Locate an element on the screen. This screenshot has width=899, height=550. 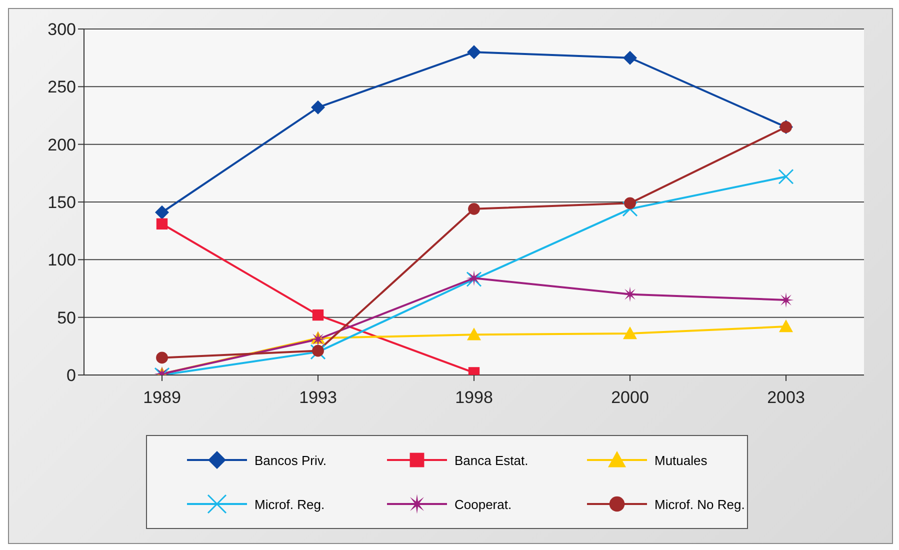
legend-label: Microf. No Reg. is located at coordinates (699, 504).